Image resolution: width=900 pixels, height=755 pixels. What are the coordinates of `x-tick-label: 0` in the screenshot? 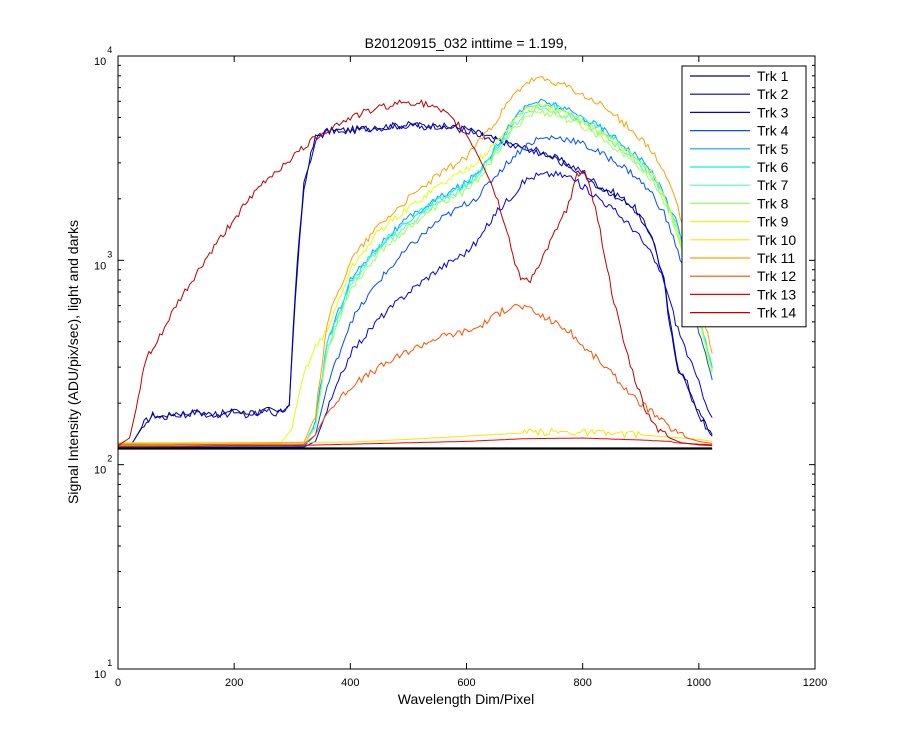 It's located at (118, 683).